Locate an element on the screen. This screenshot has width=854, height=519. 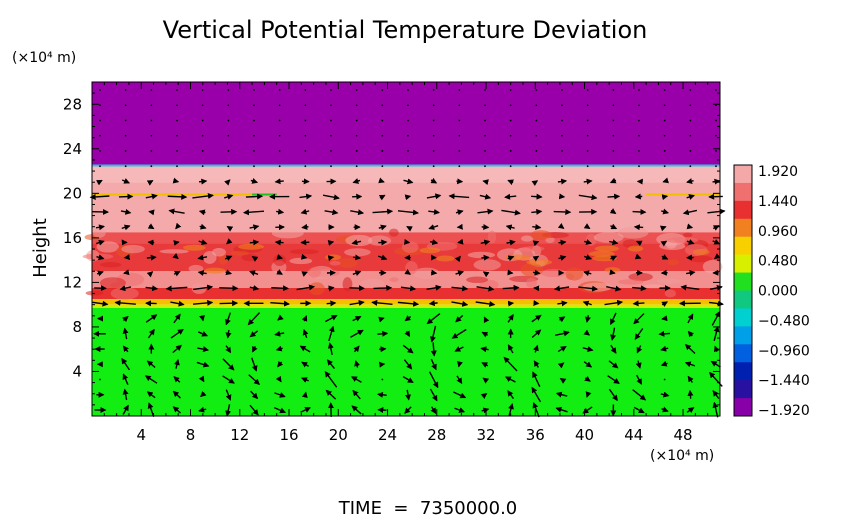
x-tick-label: 16 is located at coordinates (288, 435).